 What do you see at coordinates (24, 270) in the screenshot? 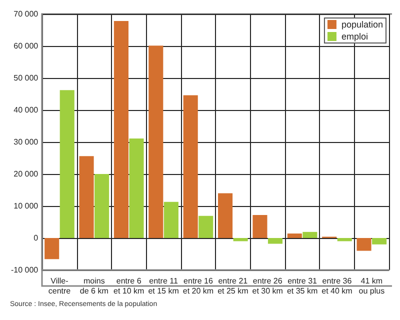
I see `y-tick-label: -10 000` at bounding box center [24, 270].